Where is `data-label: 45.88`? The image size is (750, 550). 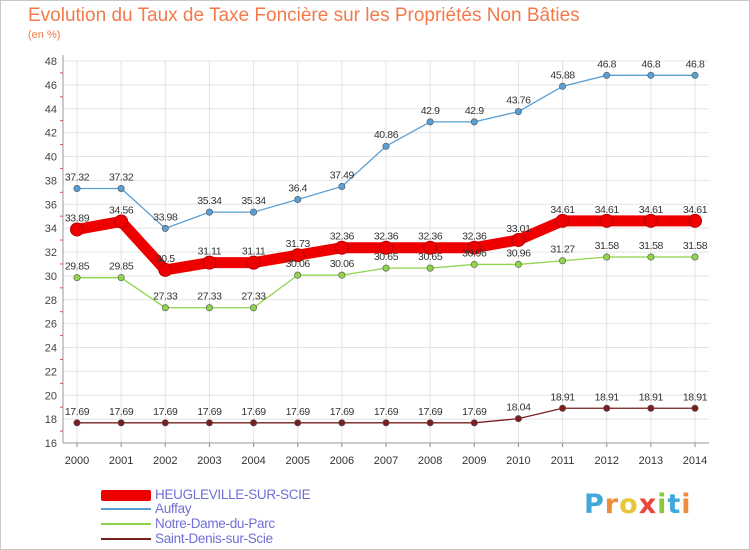
data-label: 45.88 is located at coordinates (562, 75).